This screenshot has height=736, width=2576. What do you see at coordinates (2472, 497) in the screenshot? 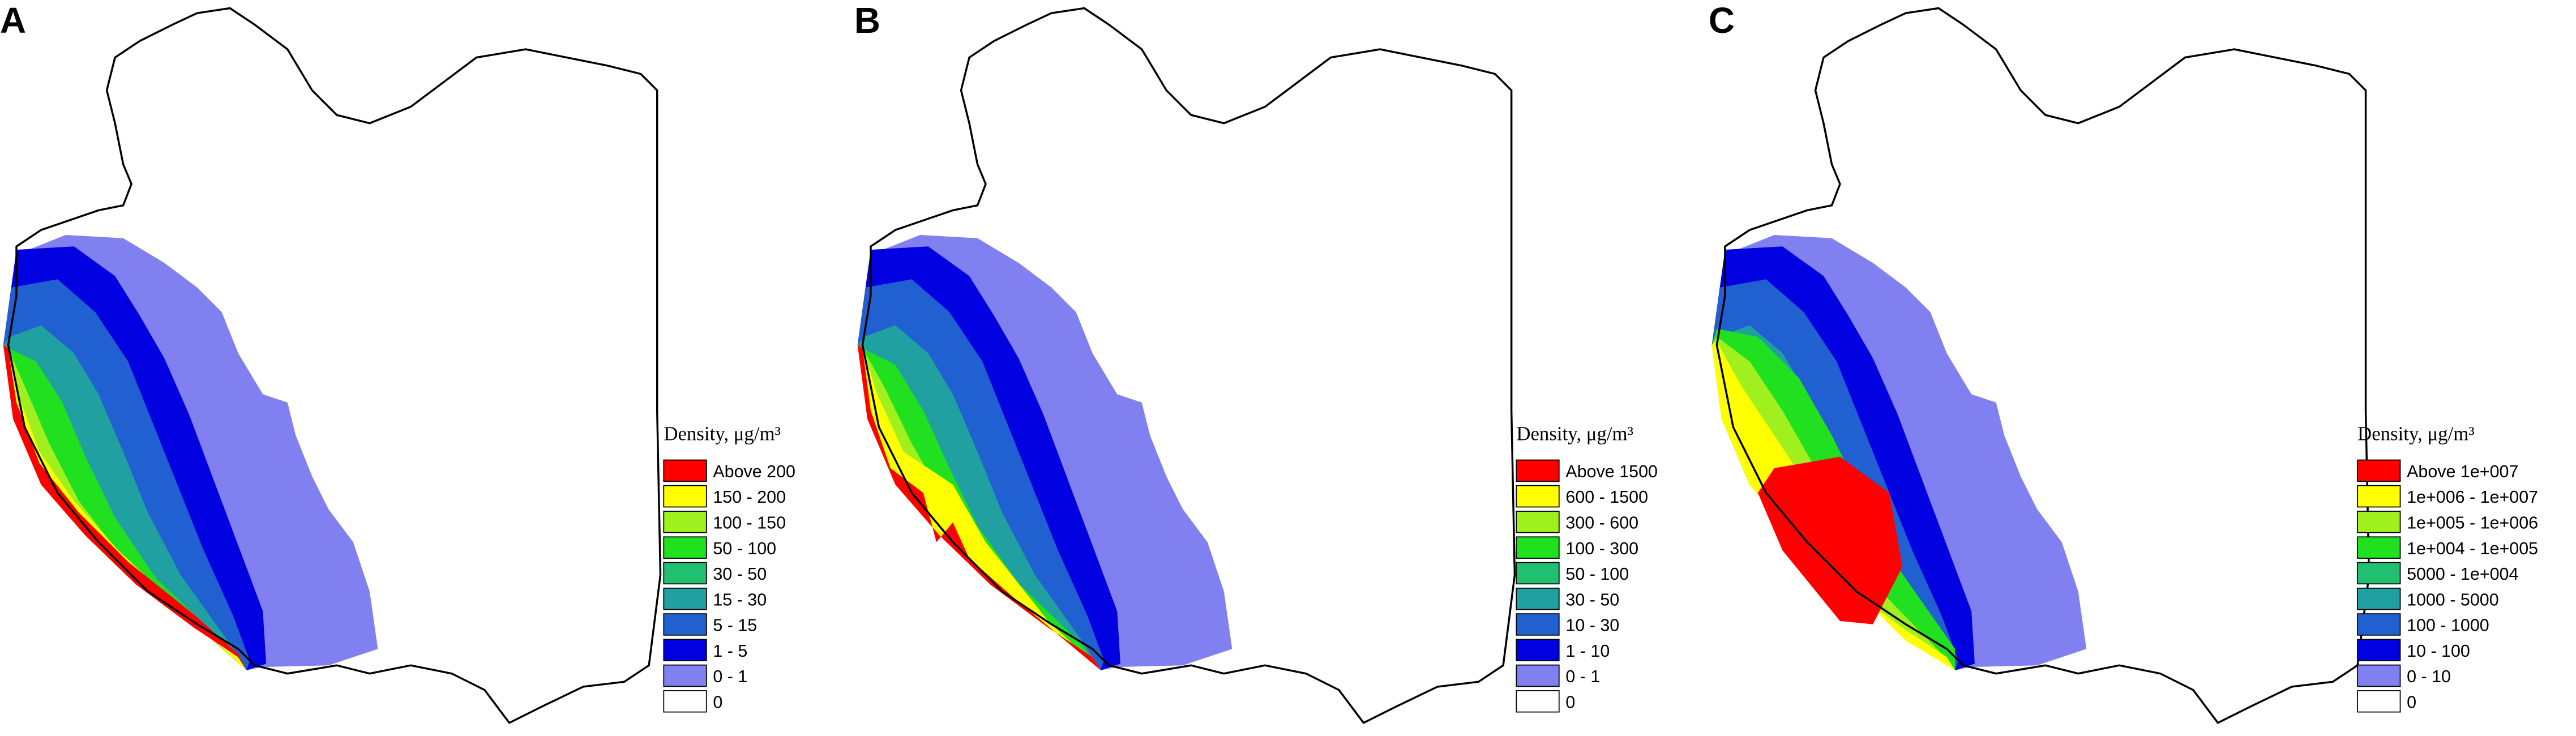
I see `legend-label: 1e+006 - 1e+007` at bounding box center [2472, 497].